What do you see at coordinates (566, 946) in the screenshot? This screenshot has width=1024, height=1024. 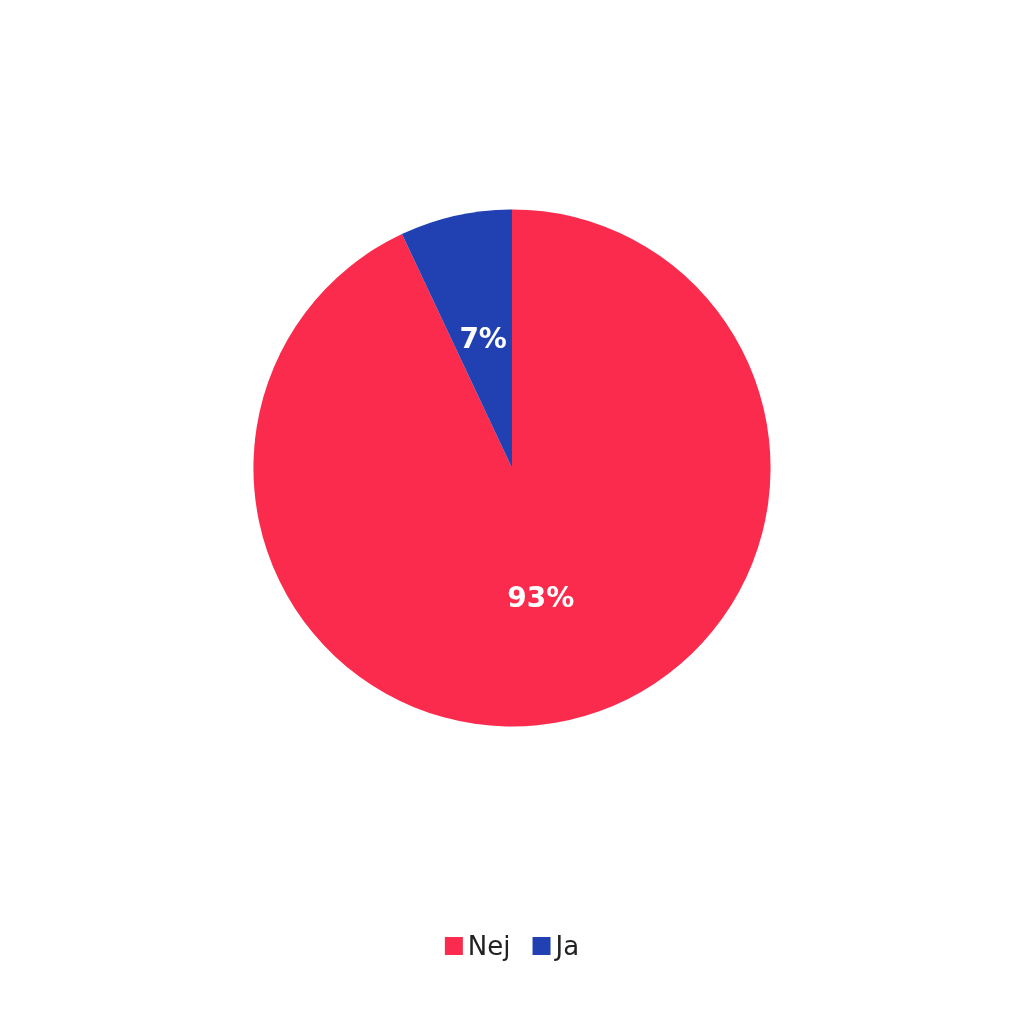 I see `legend-label: Ja` at bounding box center [566, 946].